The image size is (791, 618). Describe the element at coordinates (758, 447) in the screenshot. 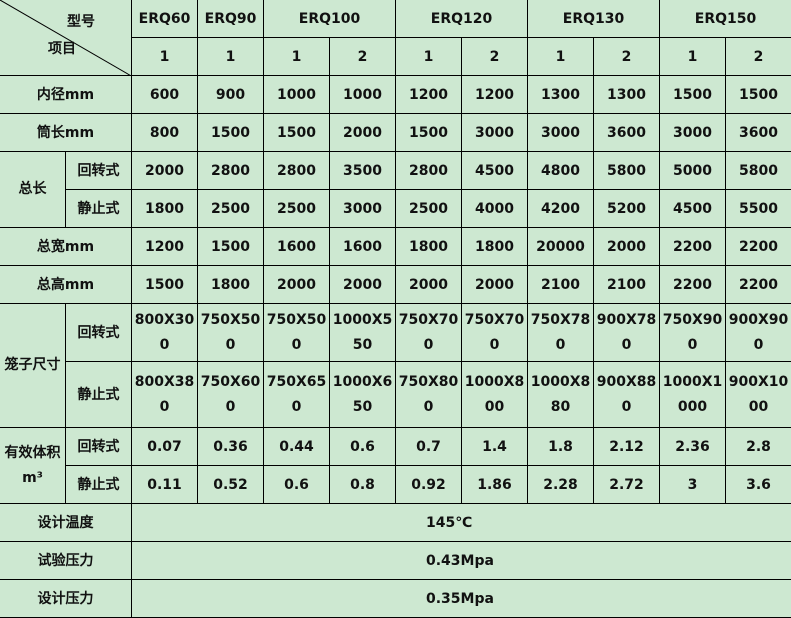

I see `value-cell: 2.8` at that location.